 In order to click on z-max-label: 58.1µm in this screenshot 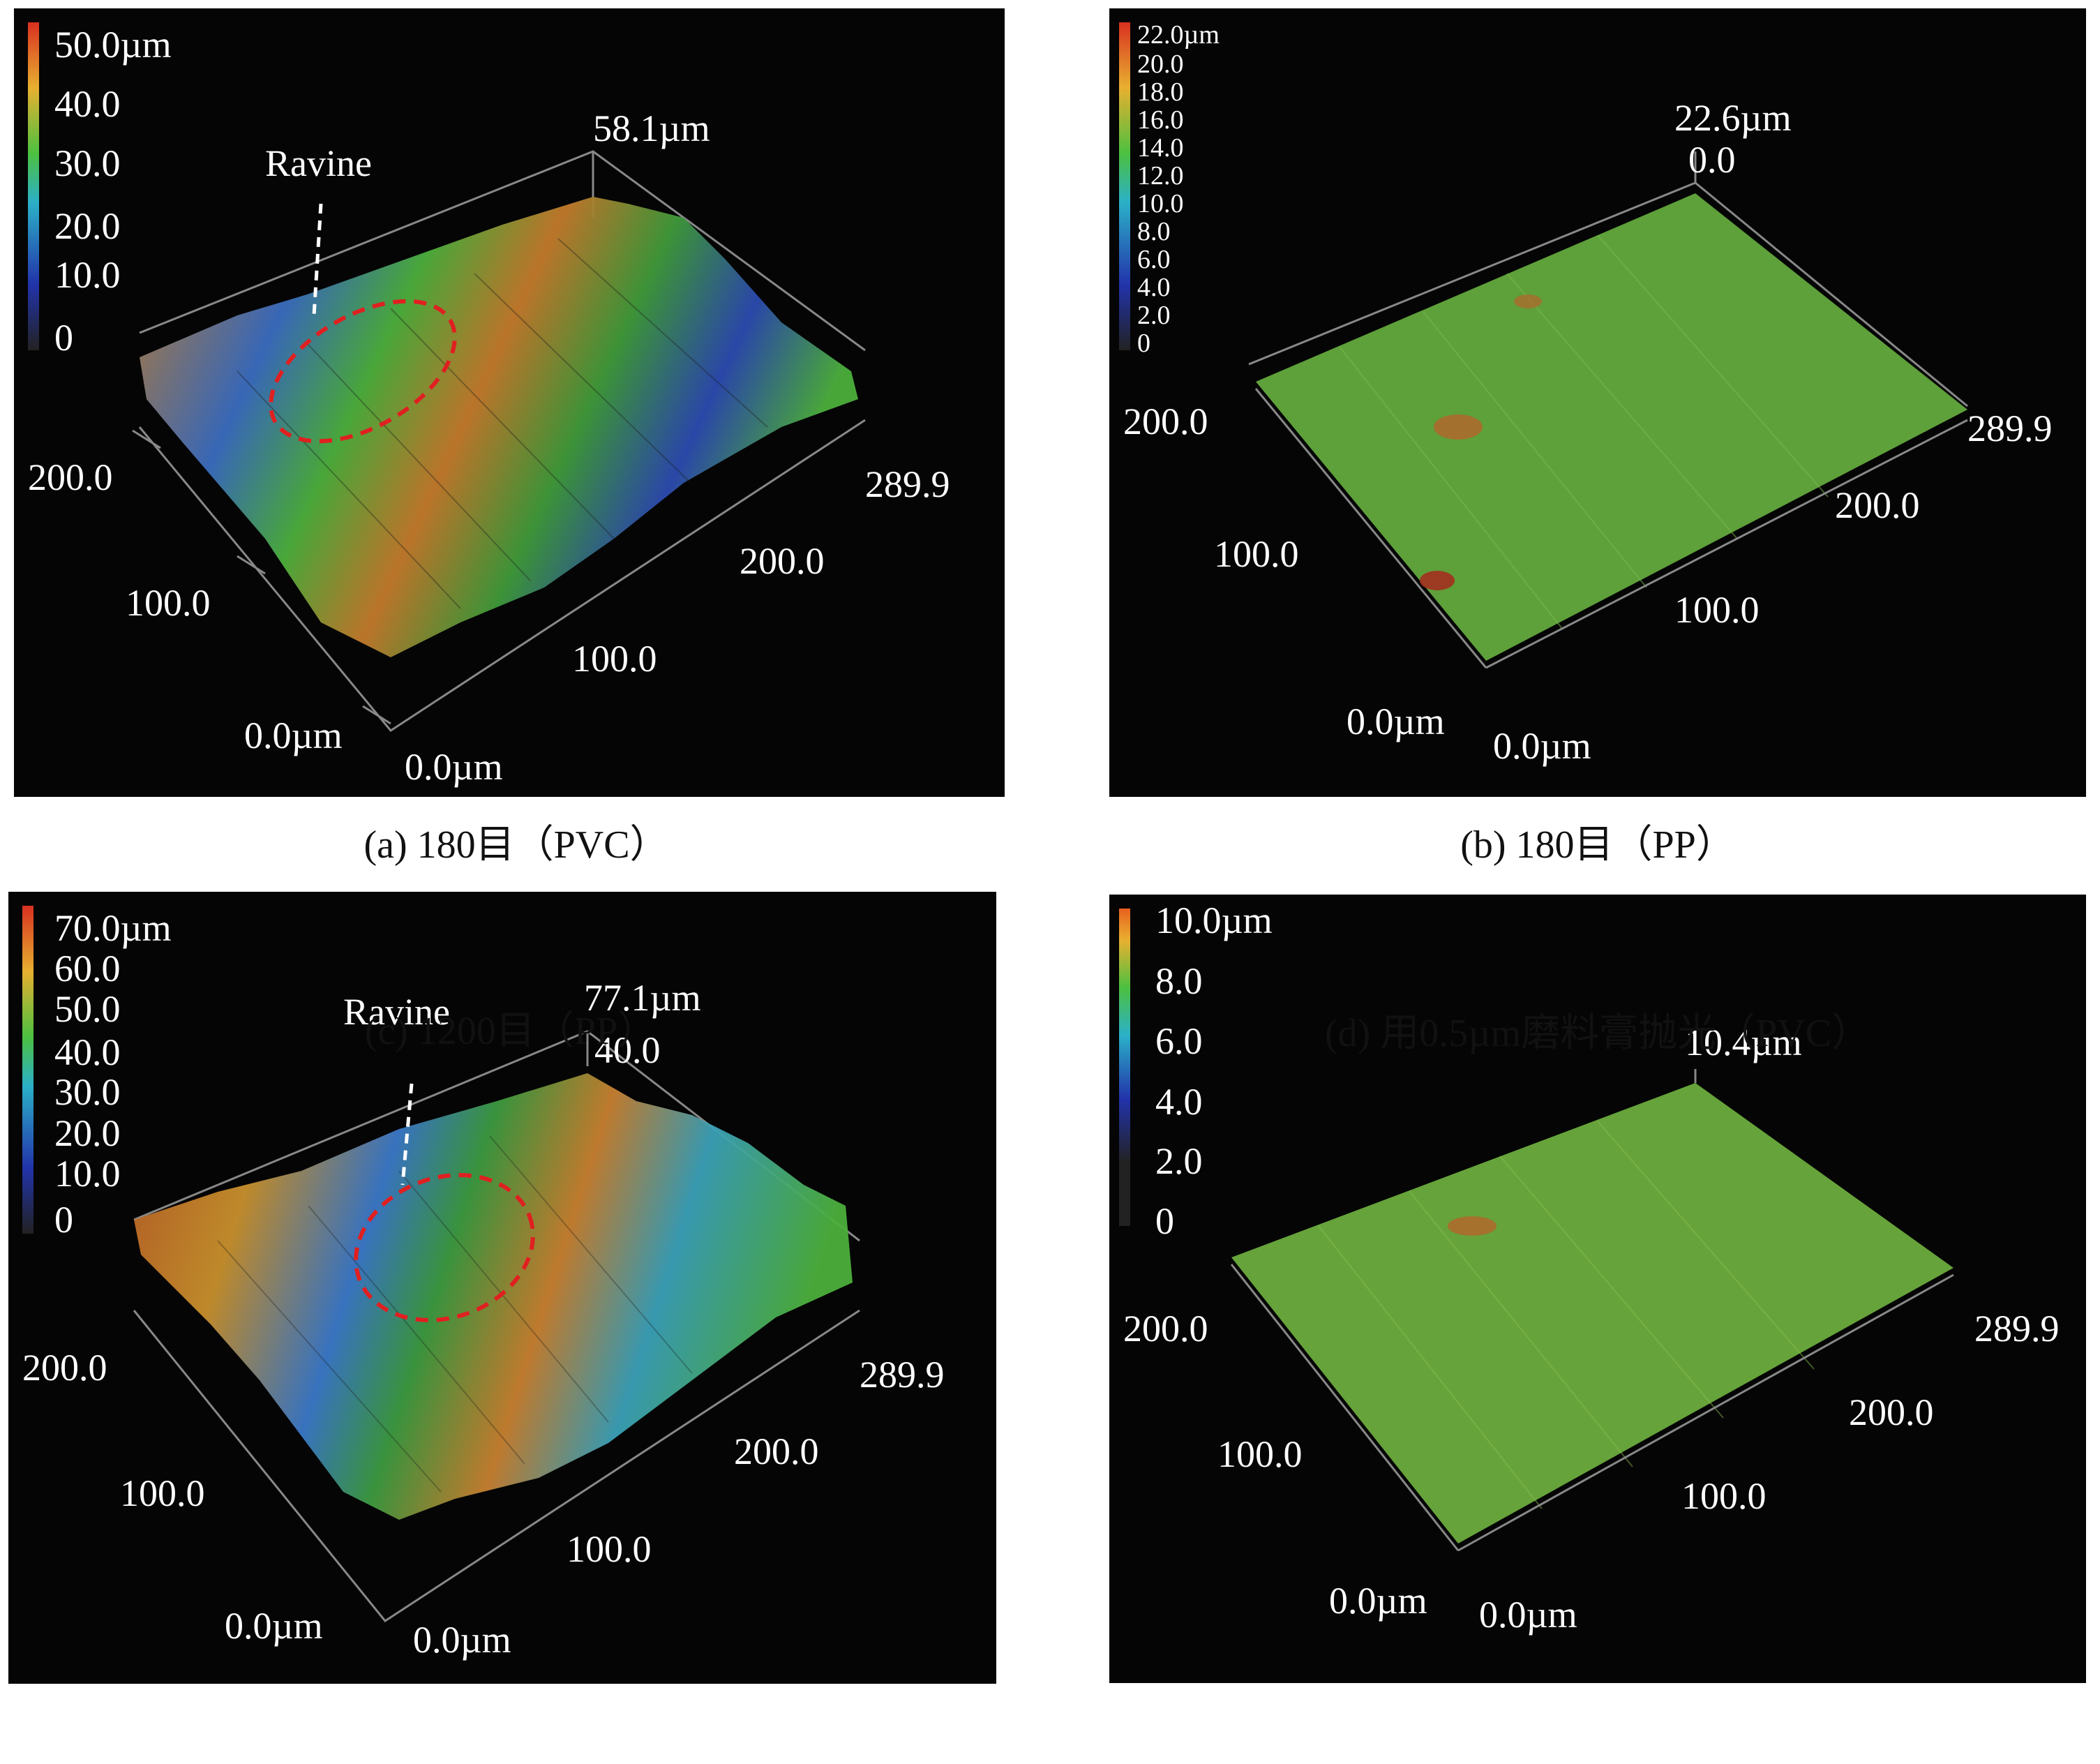, I will do `click(651, 128)`.